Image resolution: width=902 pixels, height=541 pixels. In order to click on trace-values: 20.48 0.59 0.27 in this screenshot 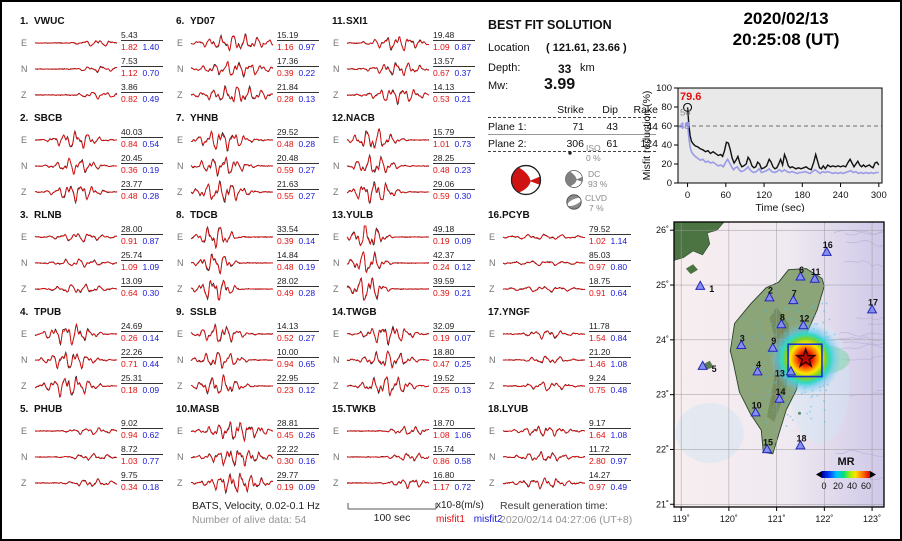, I will do `click(301, 164)`.